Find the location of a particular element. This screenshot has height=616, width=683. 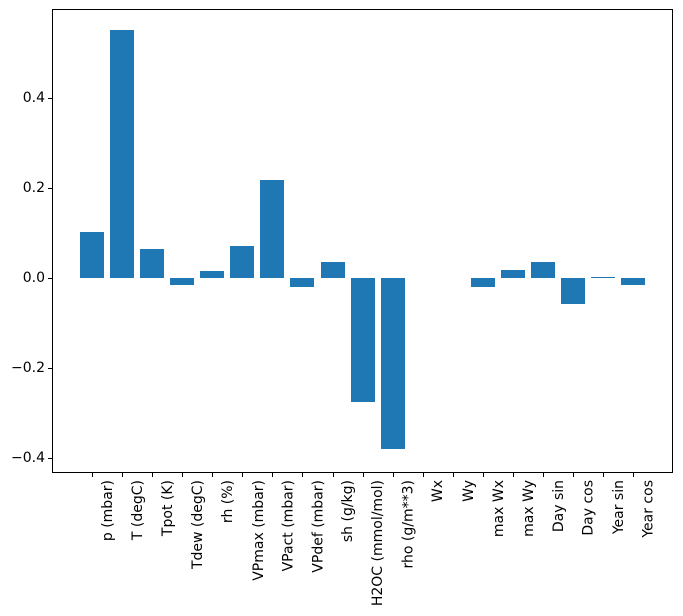

x-axis-tick-label: rh (%) is located at coordinates (228, 502).